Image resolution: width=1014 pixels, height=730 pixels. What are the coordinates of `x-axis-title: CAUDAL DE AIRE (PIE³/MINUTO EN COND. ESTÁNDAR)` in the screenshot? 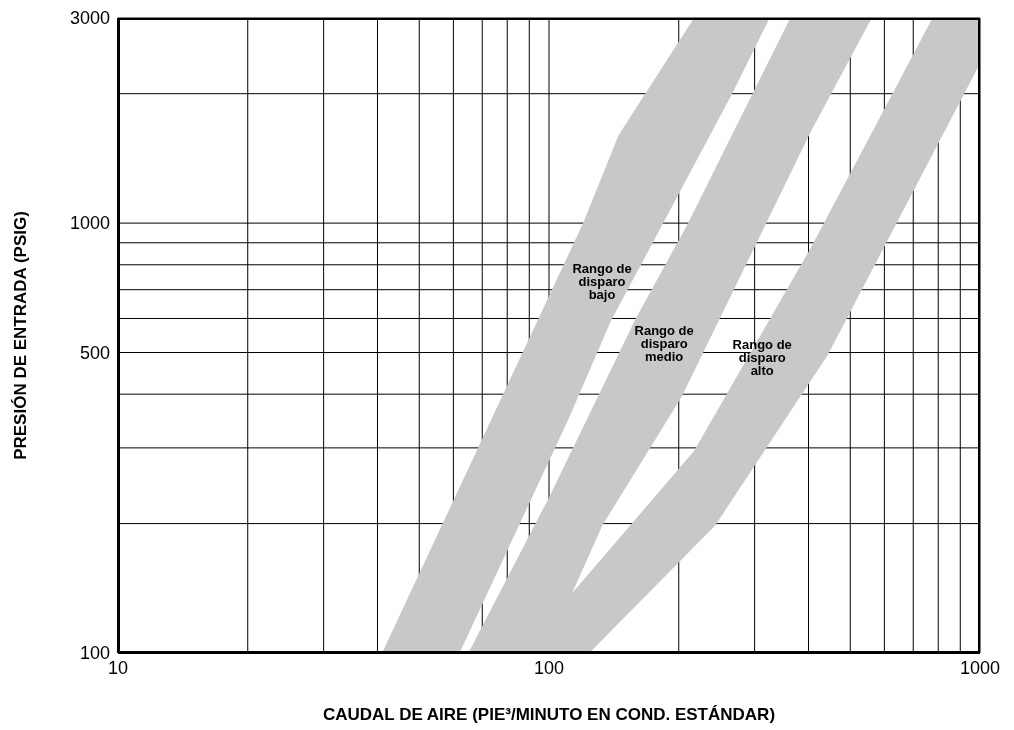 It's located at (549, 714).